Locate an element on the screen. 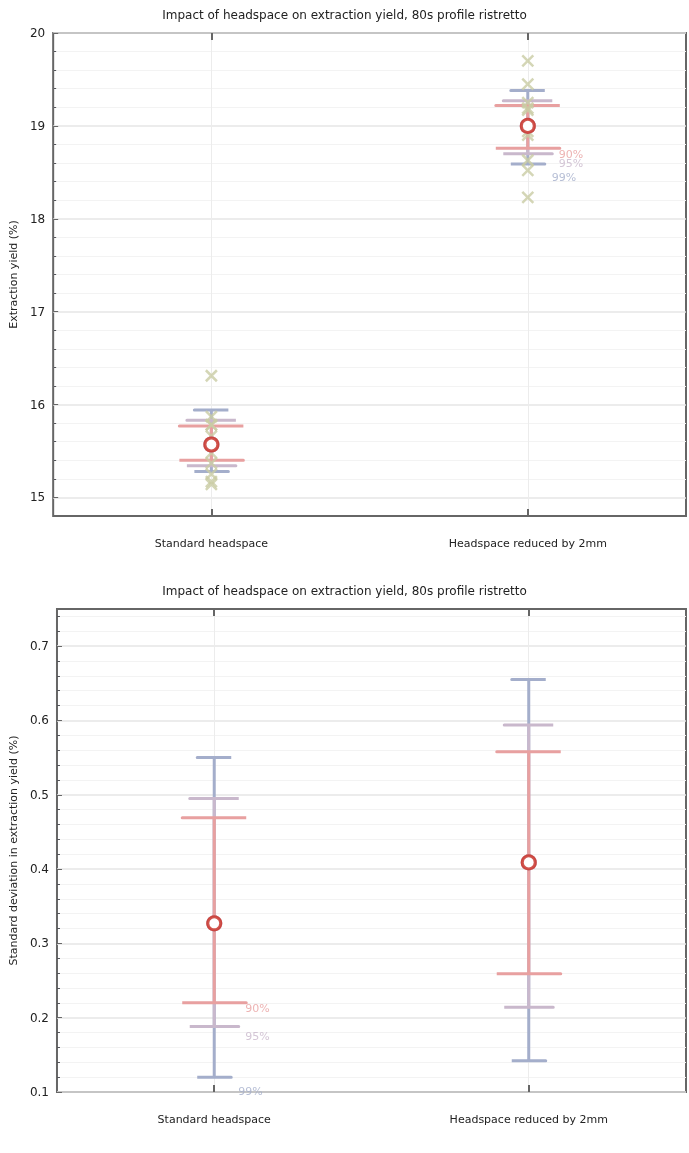 The height and width of the screenshot is (1153, 689). y-tick-label: 18 is located at coordinates (37, 218).